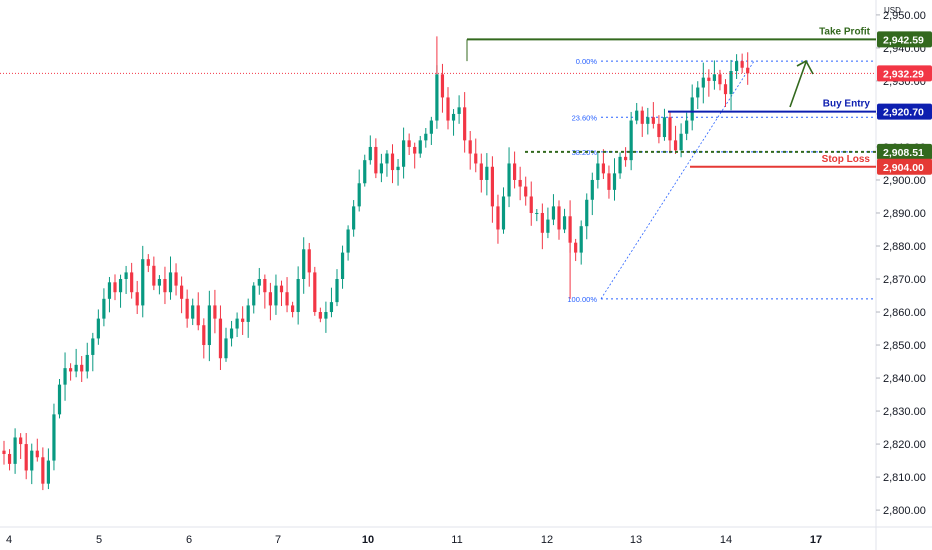 This screenshot has height=550, width=932. Describe the element at coordinates (904, 103) in the screenshot. I see `price-badges: 2,942.59 2,920.70 2,908.51 2,904.00 2,932.29` at that location.